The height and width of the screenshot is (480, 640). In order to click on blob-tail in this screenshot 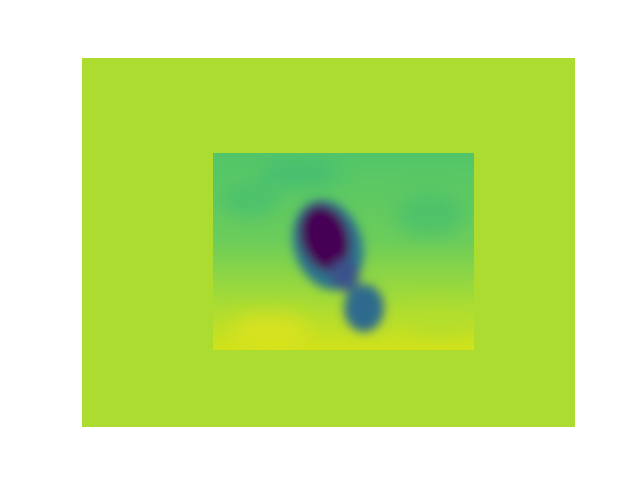, I will do `click(364, 308)`.